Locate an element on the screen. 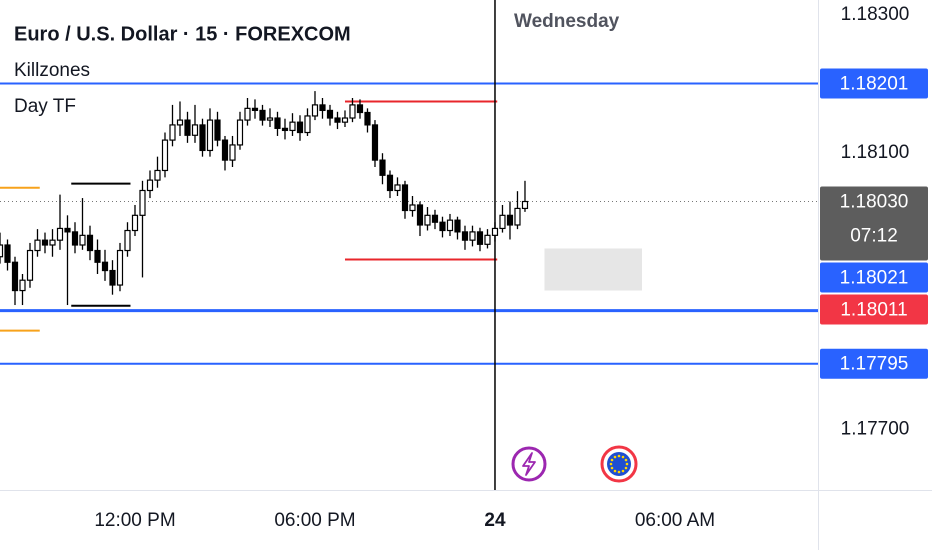  x-tick-label: 12:00 PM is located at coordinates (134, 520).